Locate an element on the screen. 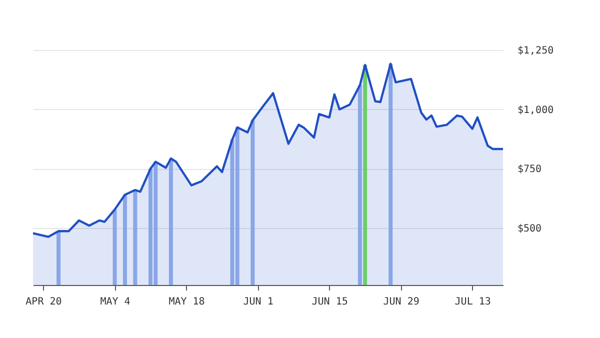 Image resolution: width=600 pixels, height=338 pixels. y-tick-label: $500 is located at coordinates (530, 229).